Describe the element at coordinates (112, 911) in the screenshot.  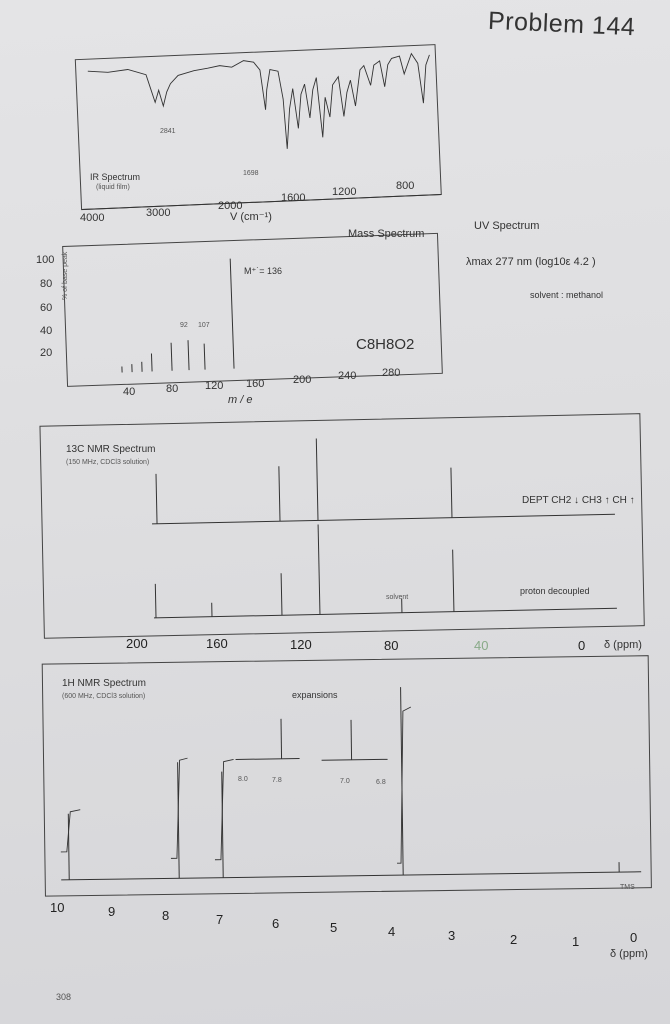
I see `h1-tick-9: 9` at that location.